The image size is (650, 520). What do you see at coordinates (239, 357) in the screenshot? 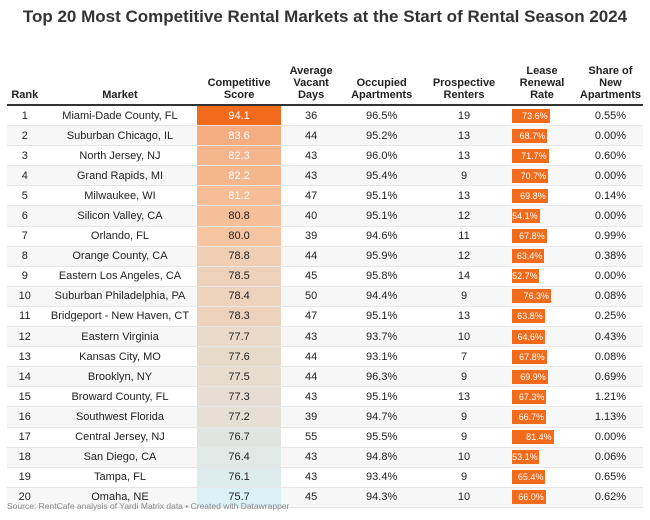
I see `cell-score: 77.6` at bounding box center [239, 357].